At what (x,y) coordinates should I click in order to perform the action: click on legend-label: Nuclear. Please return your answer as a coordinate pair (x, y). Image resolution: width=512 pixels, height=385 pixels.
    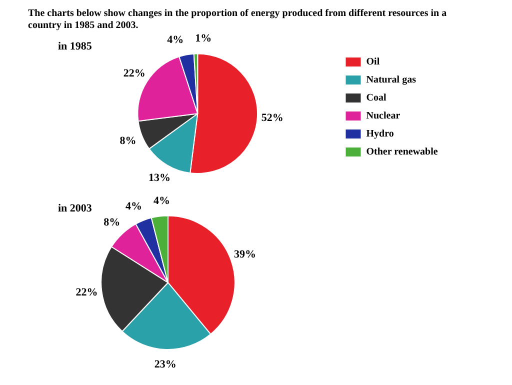
    Looking at the image, I should click on (383, 116).